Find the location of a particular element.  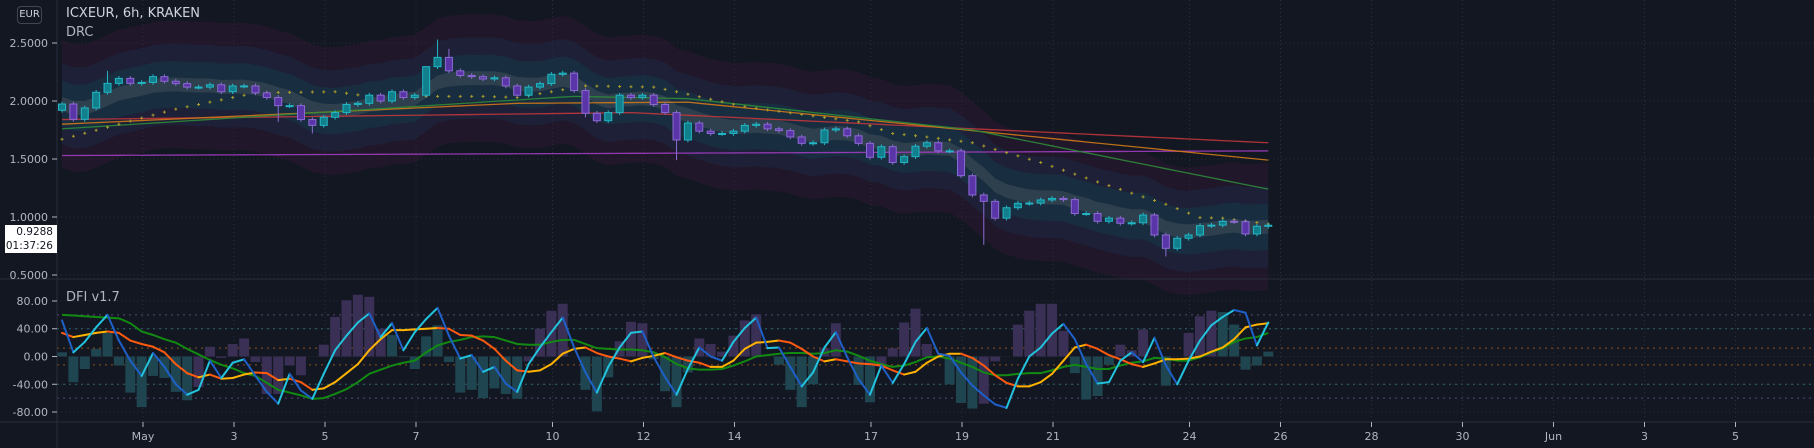

indicator-tick-label: 0.00 is located at coordinates (36, 357).